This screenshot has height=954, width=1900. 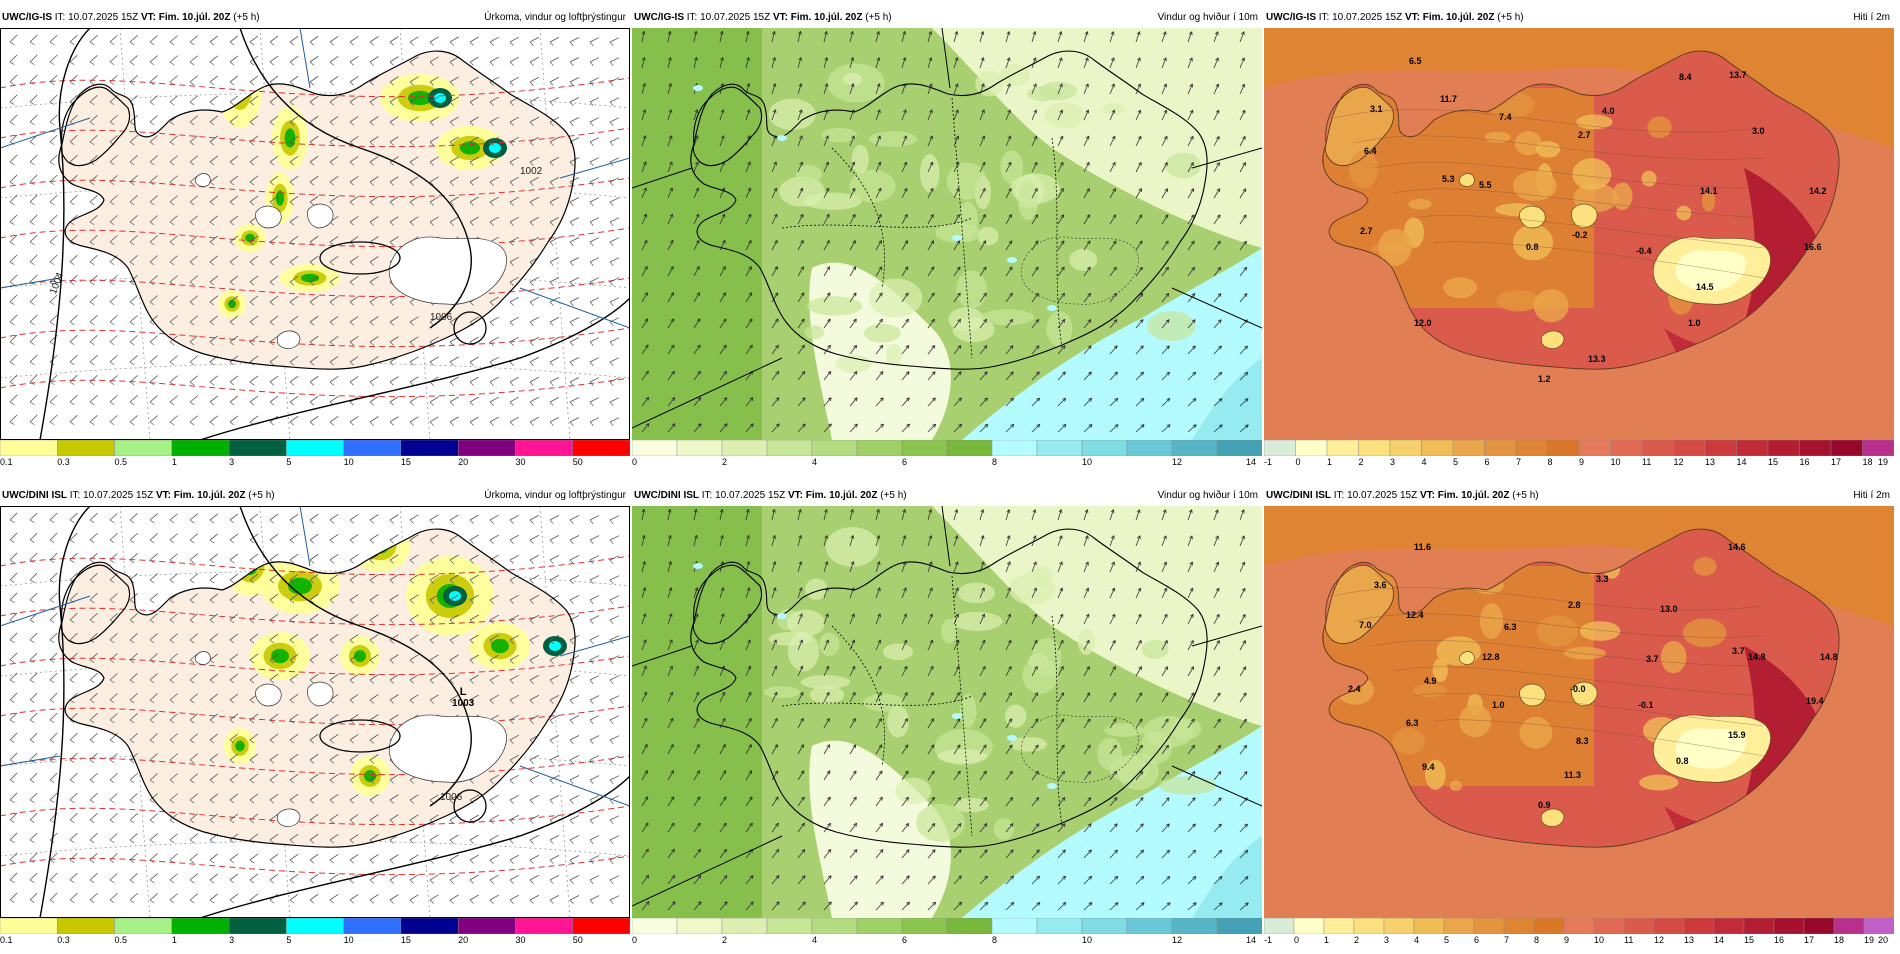 What do you see at coordinates (1737, 735) in the screenshot?
I see `temperature-value-label: 15.9` at bounding box center [1737, 735].